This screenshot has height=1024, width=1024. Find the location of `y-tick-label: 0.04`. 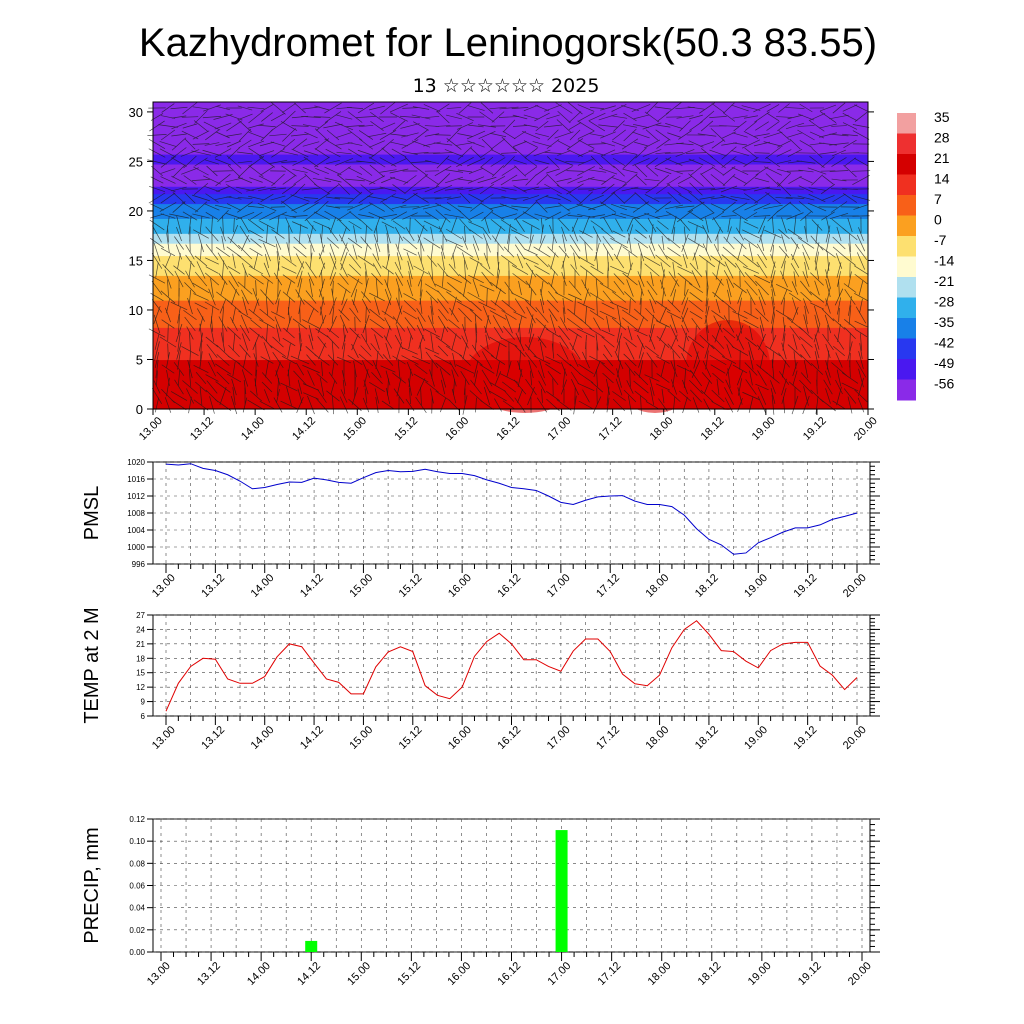

y-tick-label: 0.04 is located at coordinates (137, 908).